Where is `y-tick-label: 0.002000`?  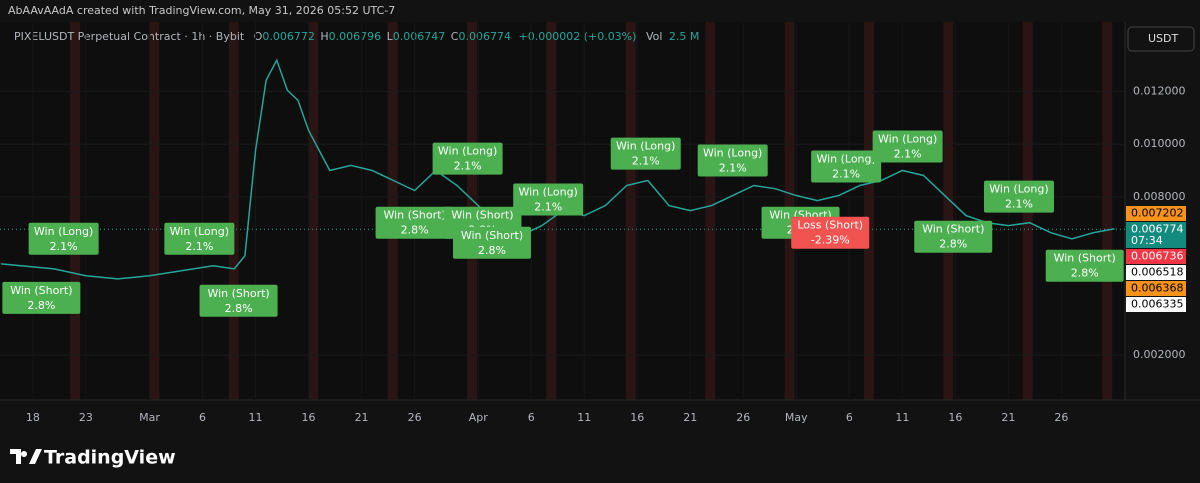
y-tick-label: 0.002000 is located at coordinates (1159, 354).